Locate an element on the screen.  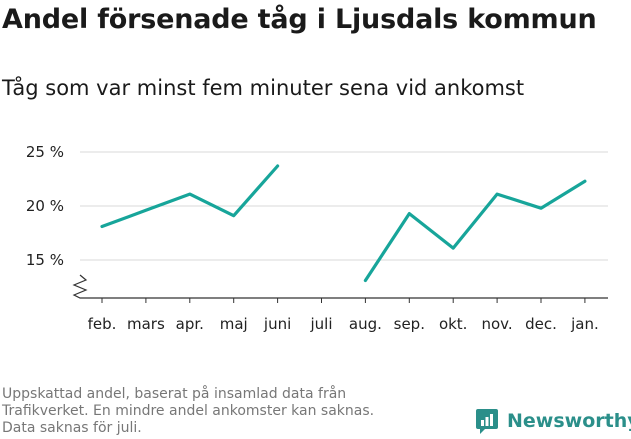
y-axis-tick-labels: 15 % 20 % 25 % is located at coordinates (45, 206).